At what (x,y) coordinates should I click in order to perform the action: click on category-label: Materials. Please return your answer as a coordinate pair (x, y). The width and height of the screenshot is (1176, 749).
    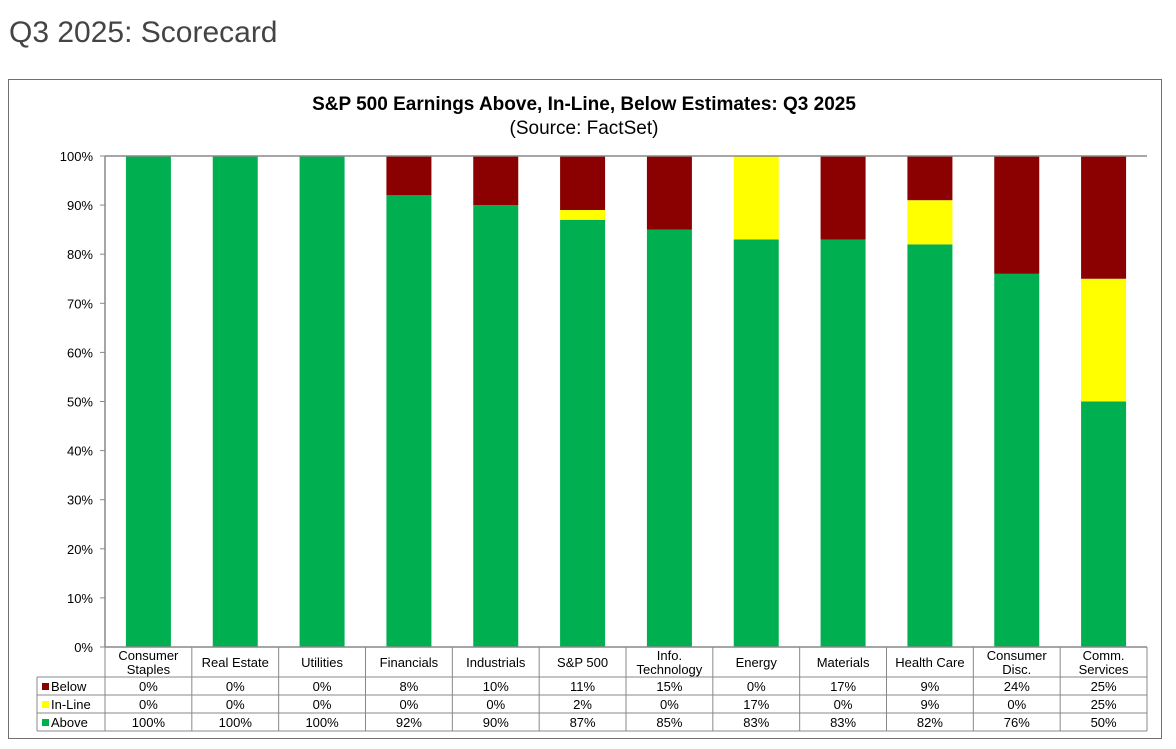
    Looking at the image, I should click on (843, 662).